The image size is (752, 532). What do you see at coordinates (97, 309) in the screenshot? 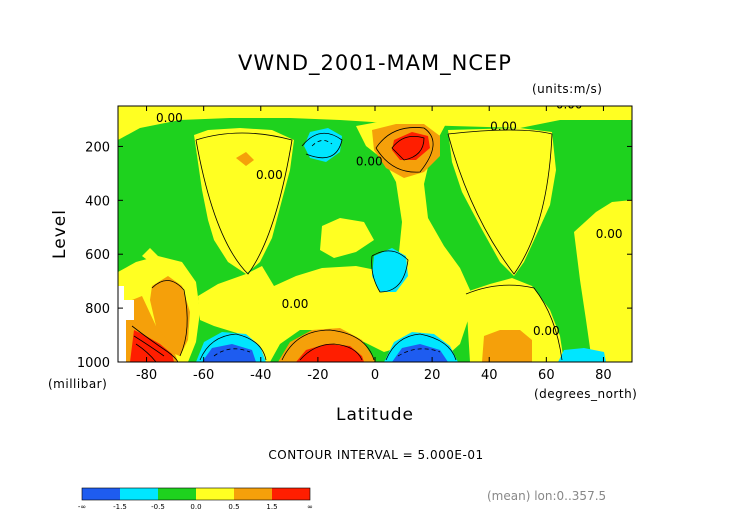
I see `y-tick-label: 800` at bounding box center [97, 309].